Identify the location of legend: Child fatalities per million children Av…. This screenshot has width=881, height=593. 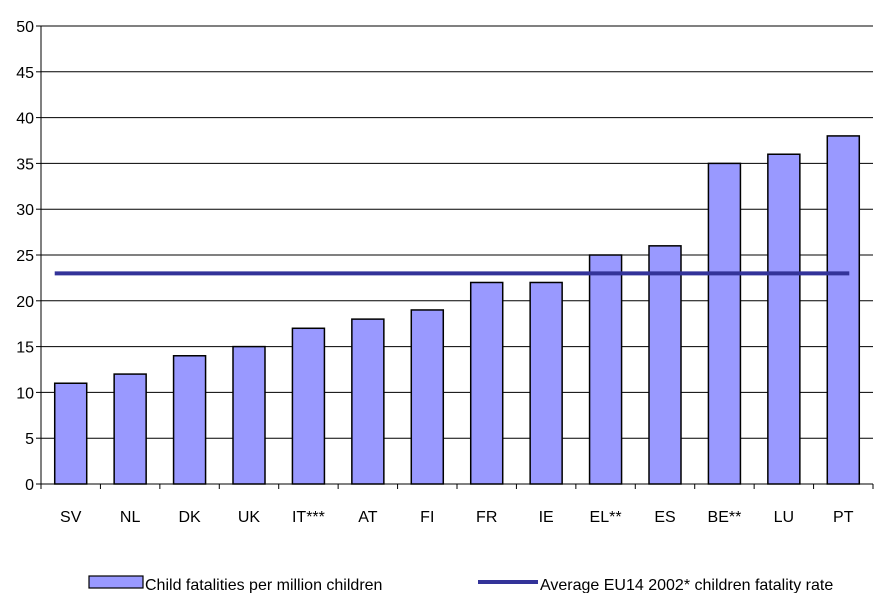
(460, 584).